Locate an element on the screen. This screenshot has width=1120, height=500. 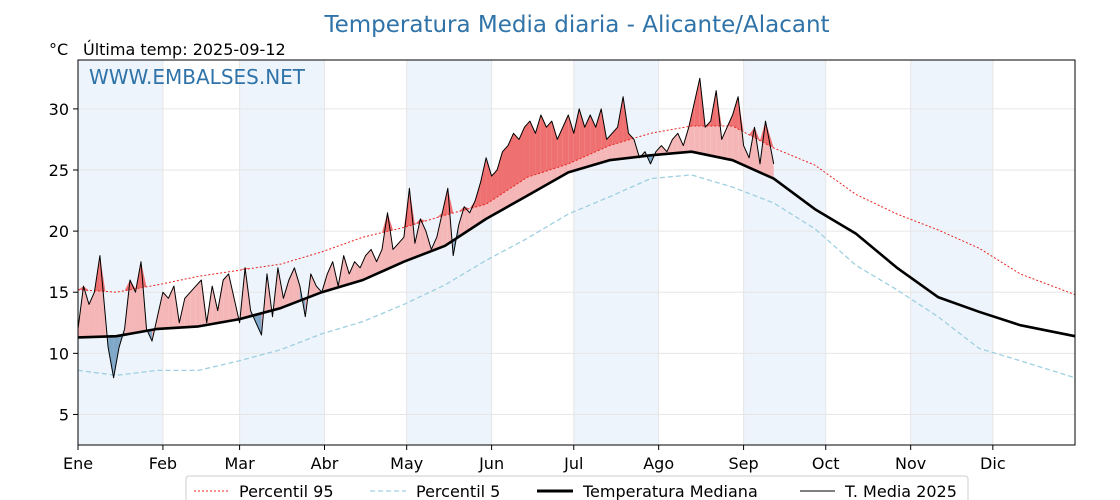
y-tick-label-15: 15 is located at coordinates (59, 292).